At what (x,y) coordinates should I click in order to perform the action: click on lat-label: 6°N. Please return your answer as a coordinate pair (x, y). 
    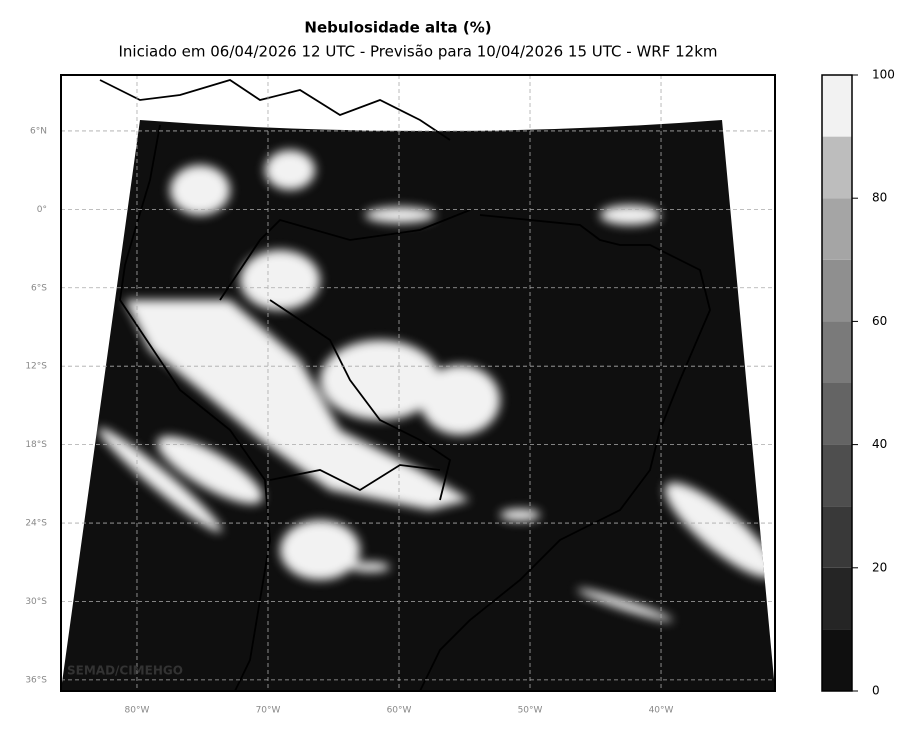
    Looking at the image, I should click on (38, 131).